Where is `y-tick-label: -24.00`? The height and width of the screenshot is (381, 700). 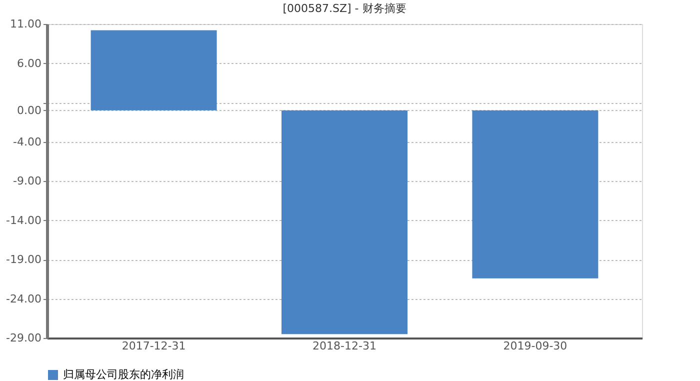
y-tick-label: -24.00 is located at coordinates (24, 299).